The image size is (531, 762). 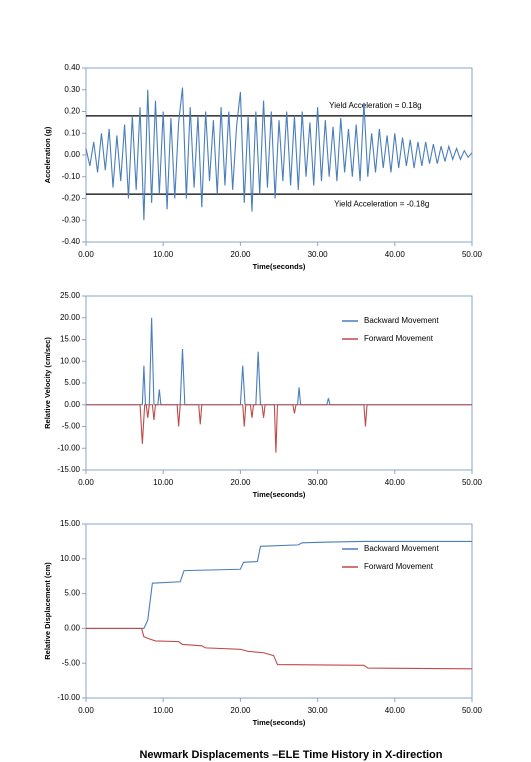 What do you see at coordinates (68, 469) in the screenshot?
I see `y-tick-label: -15.00` at bounding box center [68, 469].